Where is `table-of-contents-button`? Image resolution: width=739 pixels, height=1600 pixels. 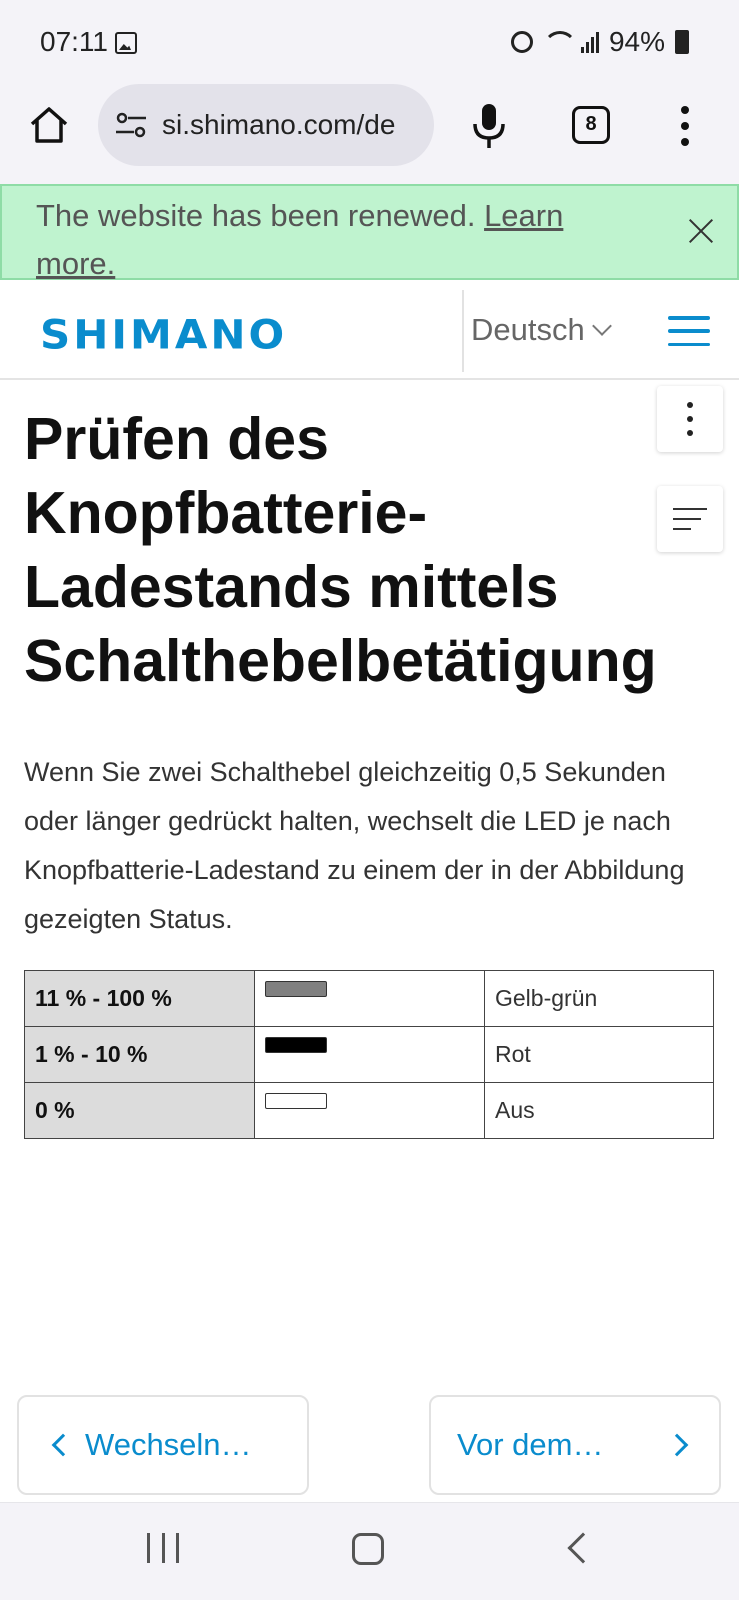 table-of-contents-button is located at coordinates (690, 519).